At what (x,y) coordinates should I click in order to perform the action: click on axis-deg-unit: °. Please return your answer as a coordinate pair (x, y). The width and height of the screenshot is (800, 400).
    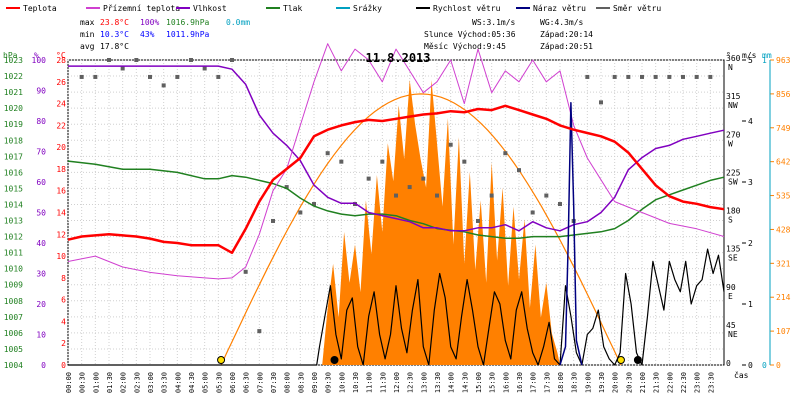
    Looking at the image, I should click on (728, 55).